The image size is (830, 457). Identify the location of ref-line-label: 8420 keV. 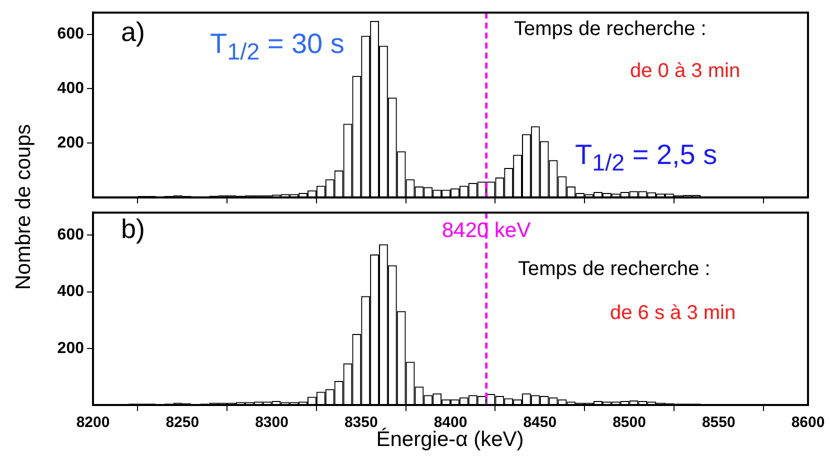
(486, 230).